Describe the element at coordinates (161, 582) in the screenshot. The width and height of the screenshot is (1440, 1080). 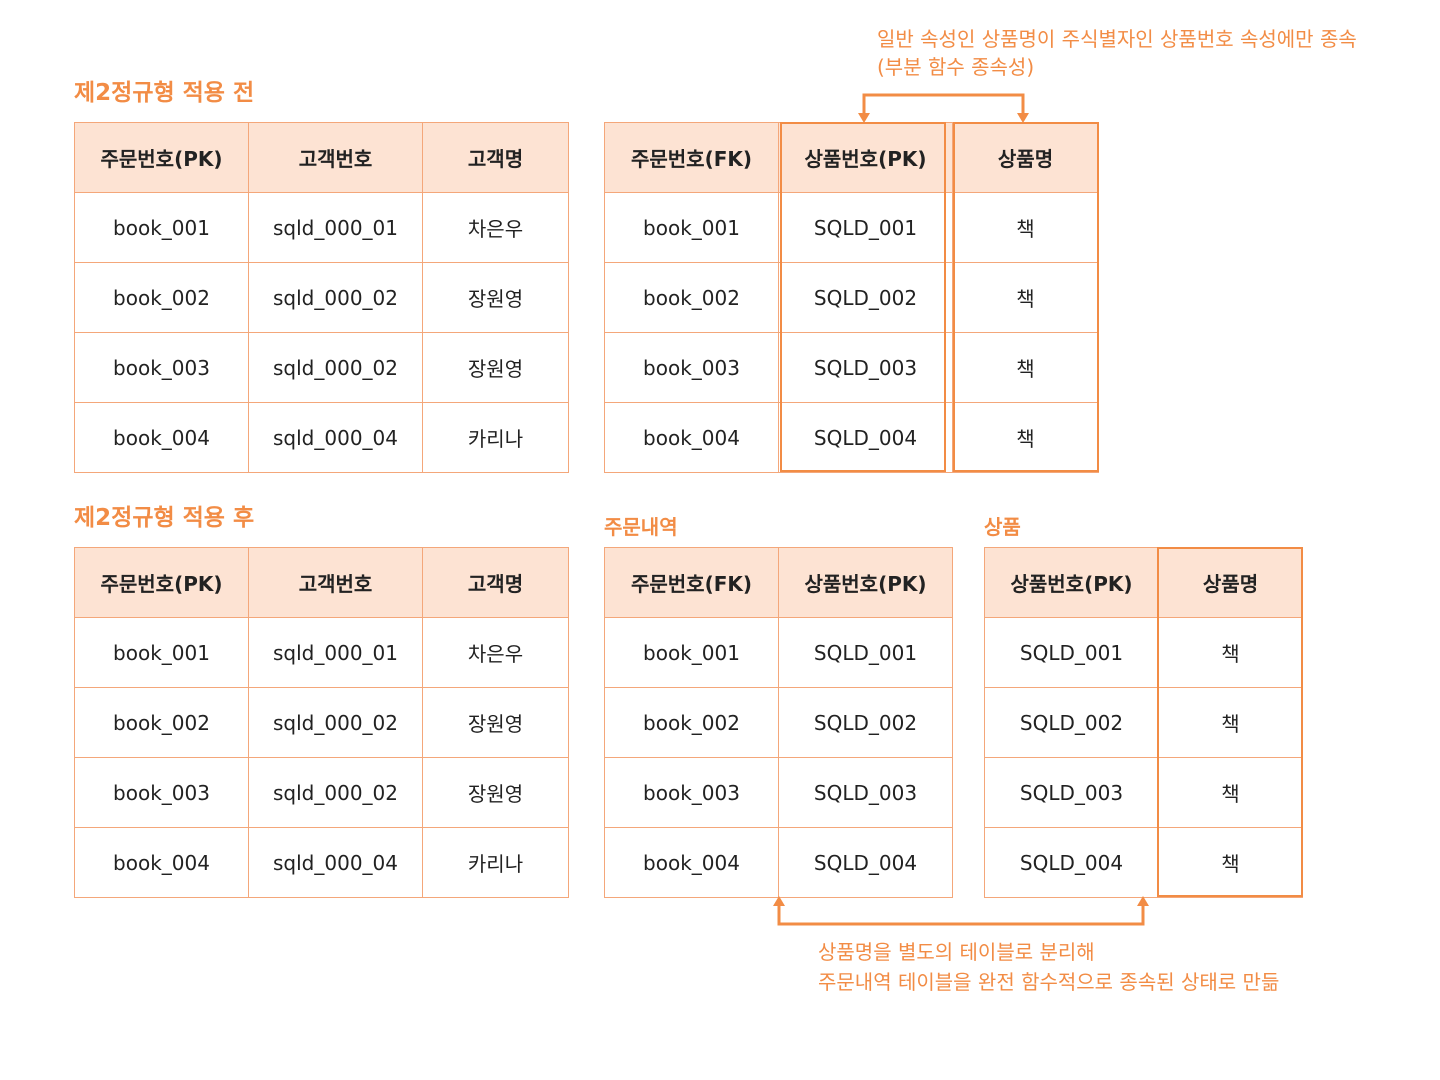
I see `header-cell: 주문번호(PK)` at that location.